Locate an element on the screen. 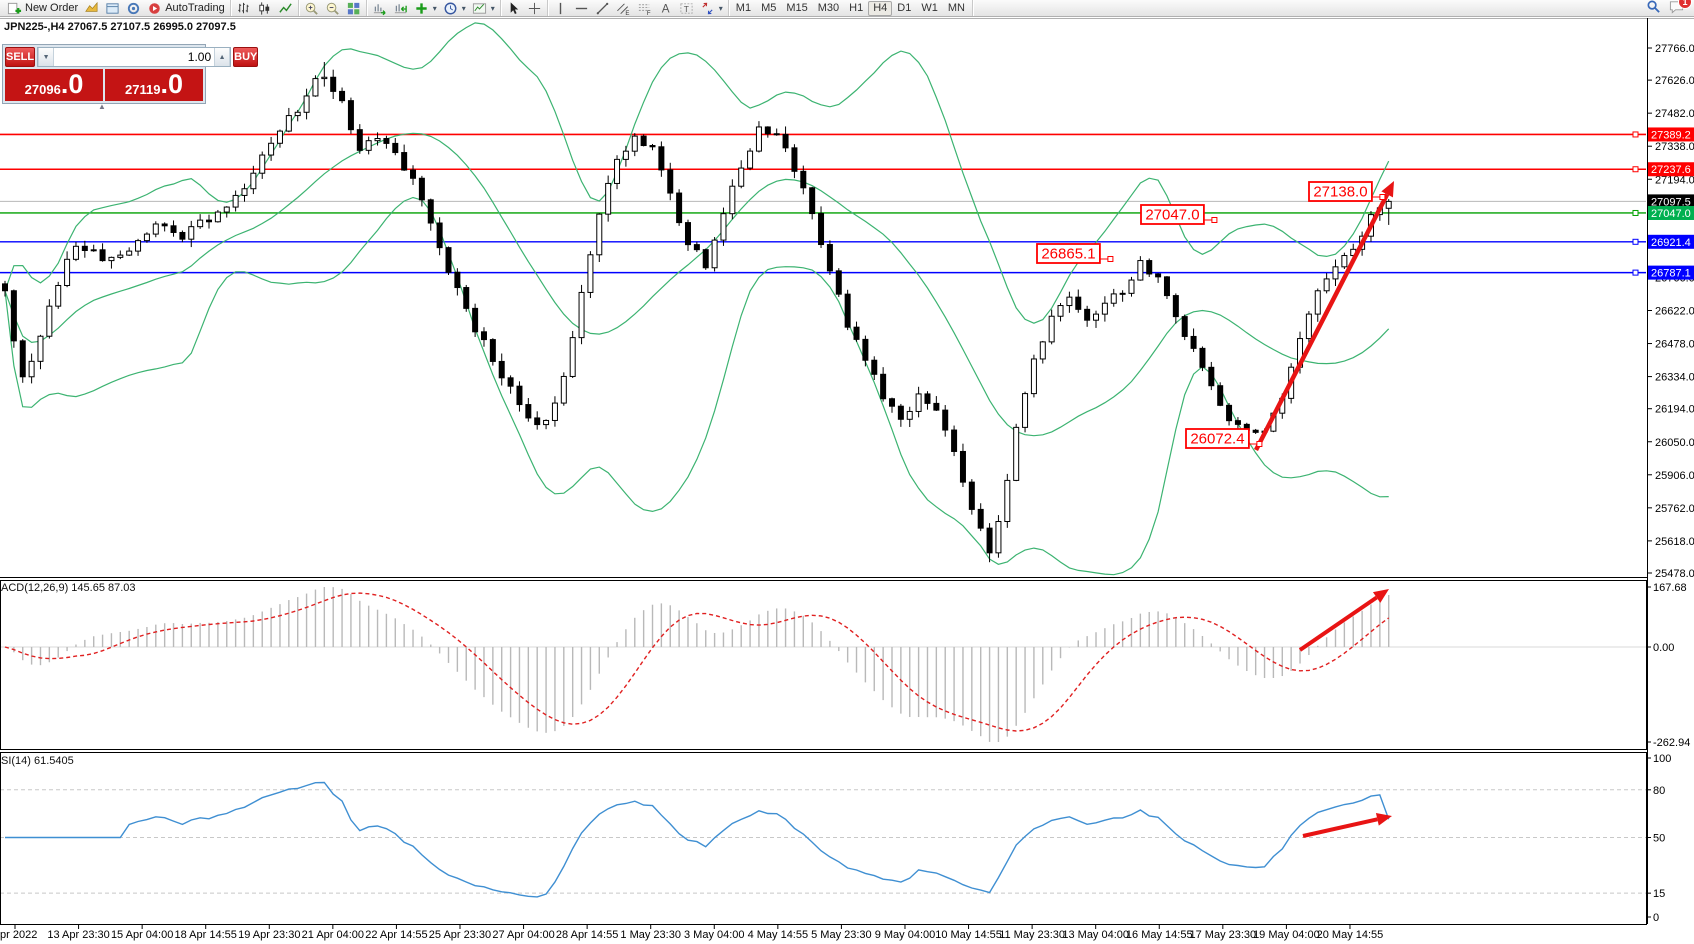 The width and height of the screenshot is (1694, 944). line-chart-button is located at coordinates (285, 8).